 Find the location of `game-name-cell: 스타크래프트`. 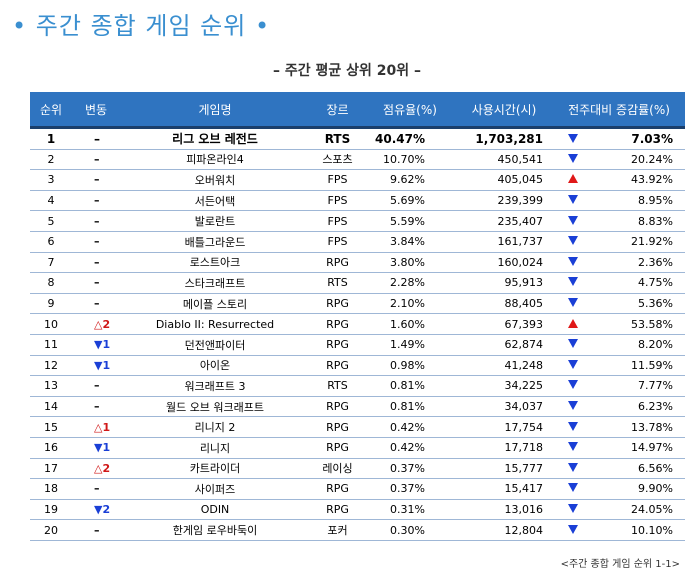

game-name-cell: 스타크래프트 is located at coordinates (215, 283).